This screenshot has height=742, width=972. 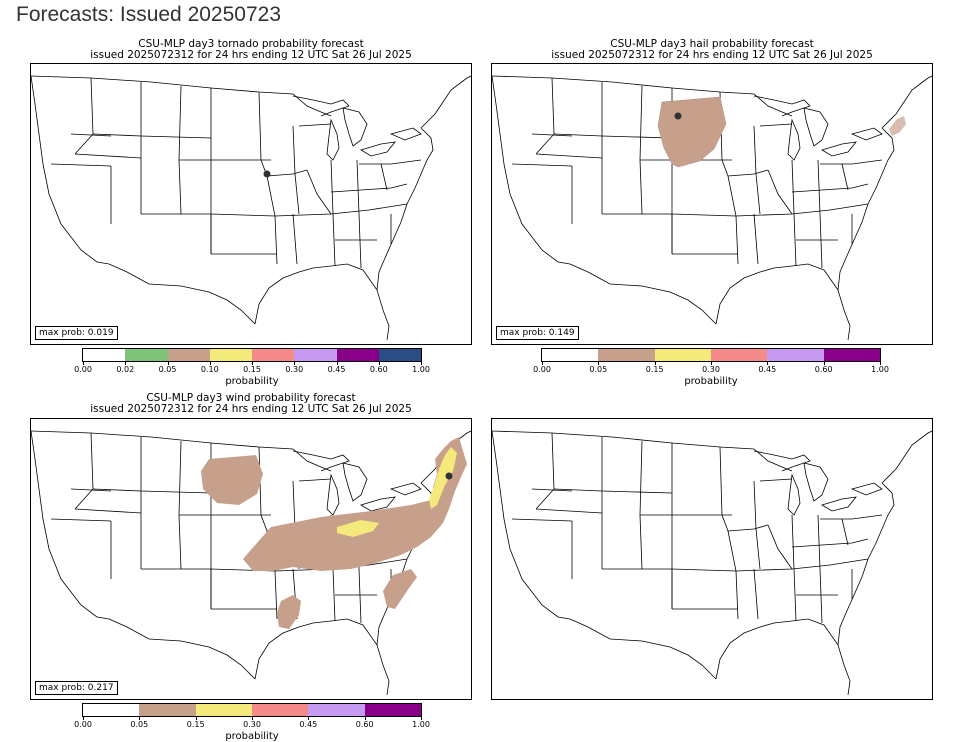 I want to click on colorbar-tick-label: 0.10, so click(x=209, y=369).